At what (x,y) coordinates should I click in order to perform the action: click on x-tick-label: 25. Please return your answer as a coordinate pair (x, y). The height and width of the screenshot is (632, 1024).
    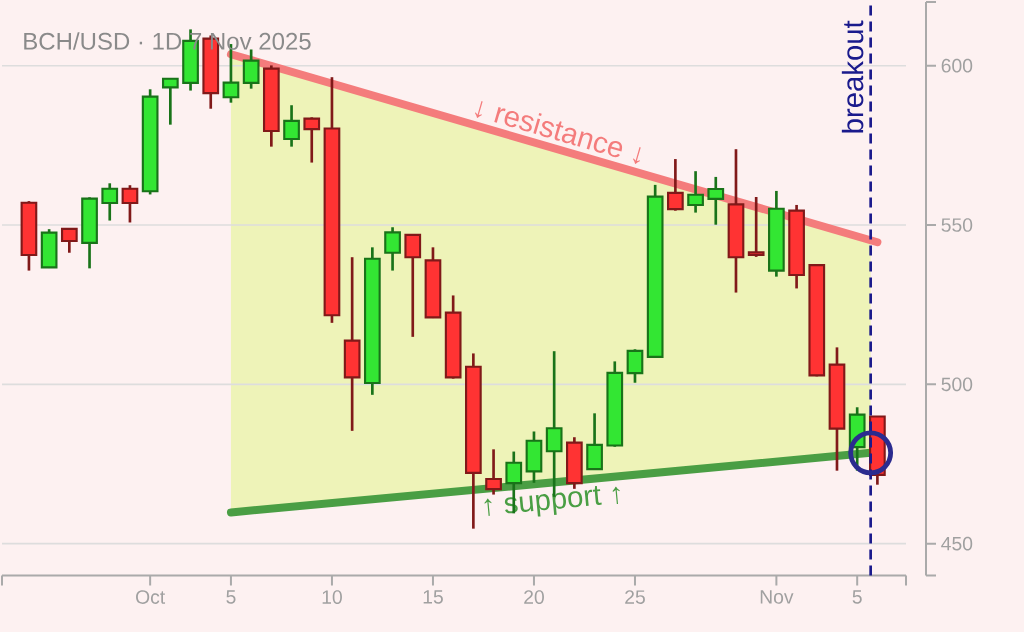
    Looking at the image, I should click on (635, 597).